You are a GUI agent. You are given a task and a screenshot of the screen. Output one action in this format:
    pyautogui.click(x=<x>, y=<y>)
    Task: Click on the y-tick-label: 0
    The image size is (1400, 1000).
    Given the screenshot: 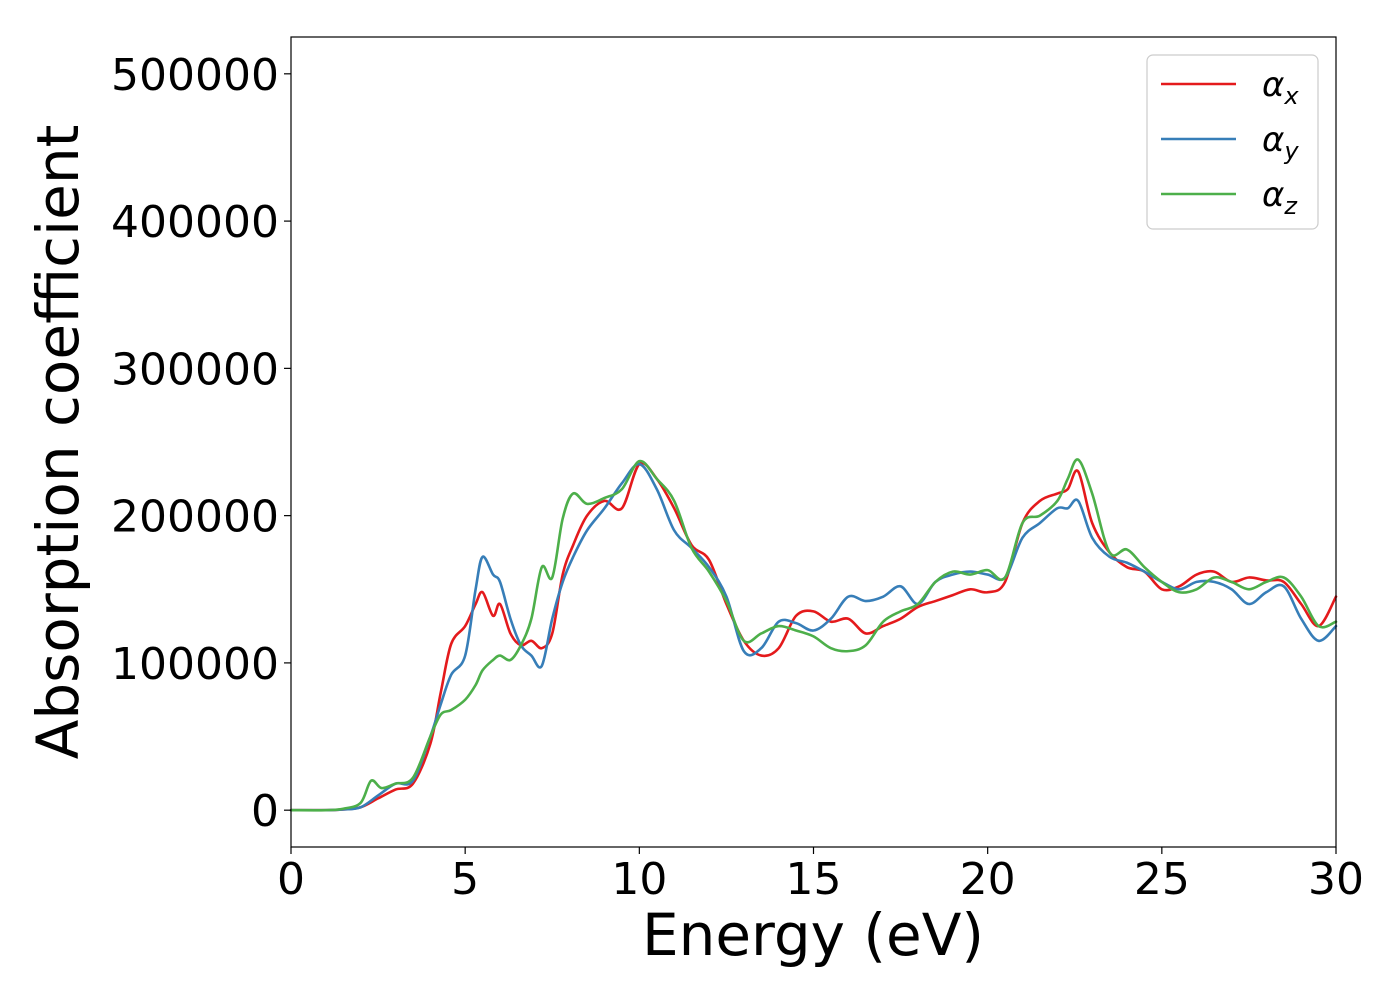 What is the action you would take?
    pyautogui.click(x=265, y=811)
    